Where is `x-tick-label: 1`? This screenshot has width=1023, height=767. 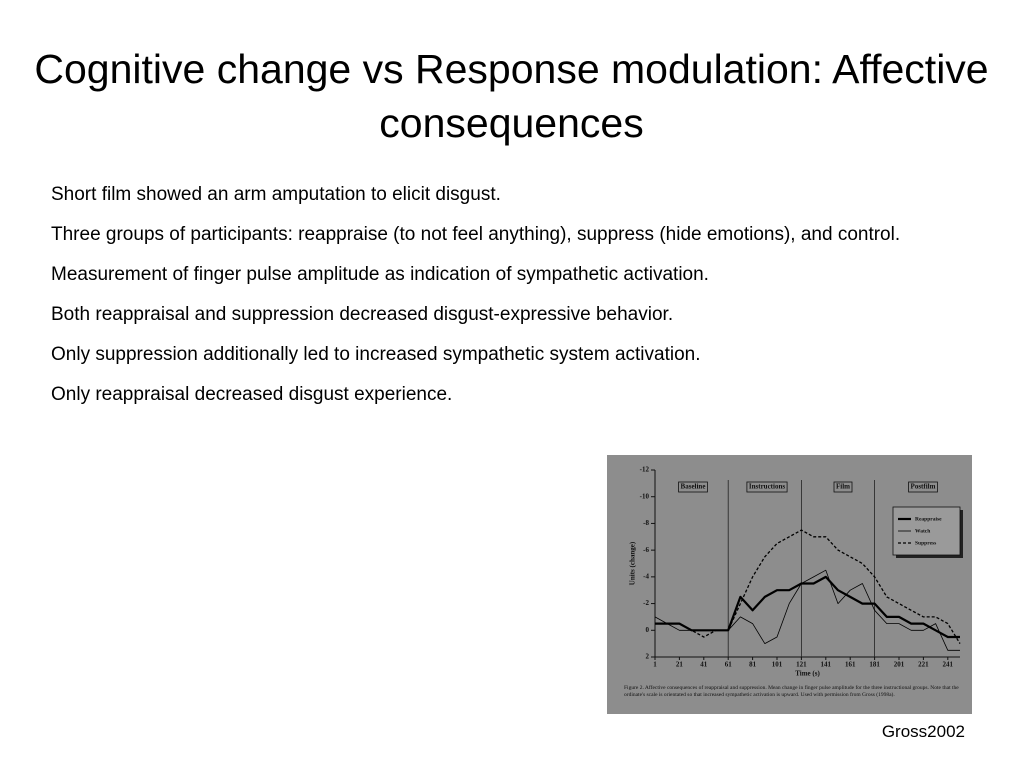
x-tick-label: 1 is located at coordinates (655, 665).